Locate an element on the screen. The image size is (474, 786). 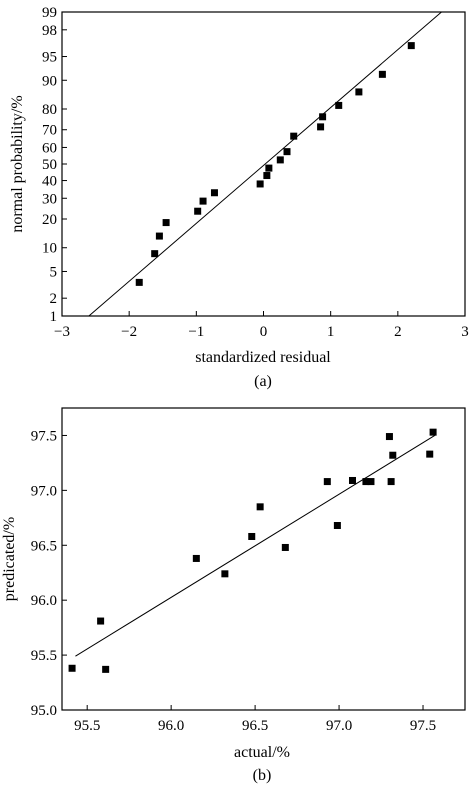
y-tick-label: 70 is located at coordinates (49, 131).